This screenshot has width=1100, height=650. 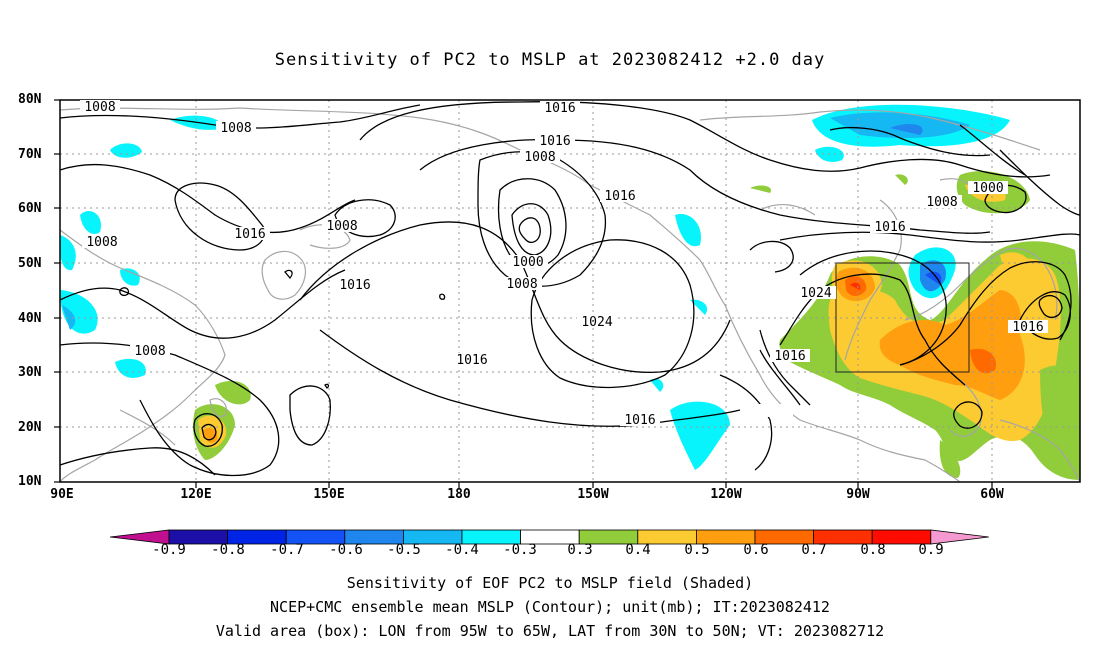 I want to click on contour-label-1016-f: 1016, so click(x=620, y=196).